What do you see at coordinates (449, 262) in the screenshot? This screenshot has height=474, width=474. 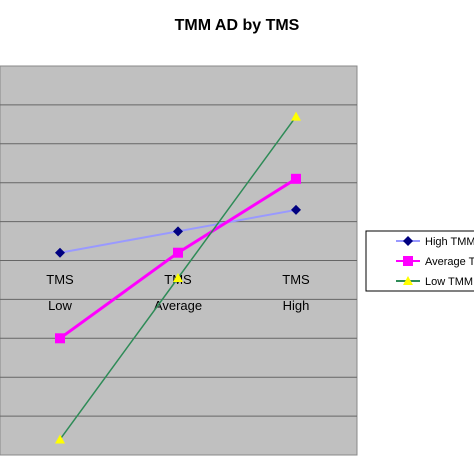 I see `legend-label: Average T` at bounding box center [449, 262].